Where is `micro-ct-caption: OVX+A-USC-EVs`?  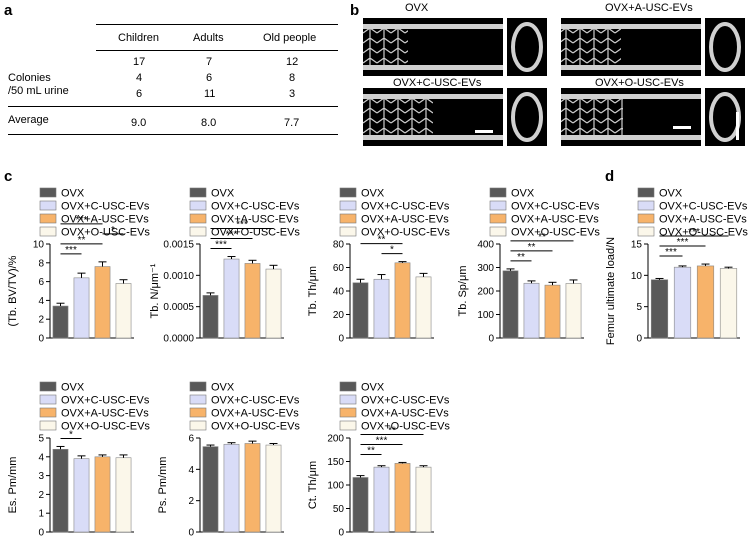 micro-ct-caption: OVX+A-USC-EVs is located at coordinates (649, 8).